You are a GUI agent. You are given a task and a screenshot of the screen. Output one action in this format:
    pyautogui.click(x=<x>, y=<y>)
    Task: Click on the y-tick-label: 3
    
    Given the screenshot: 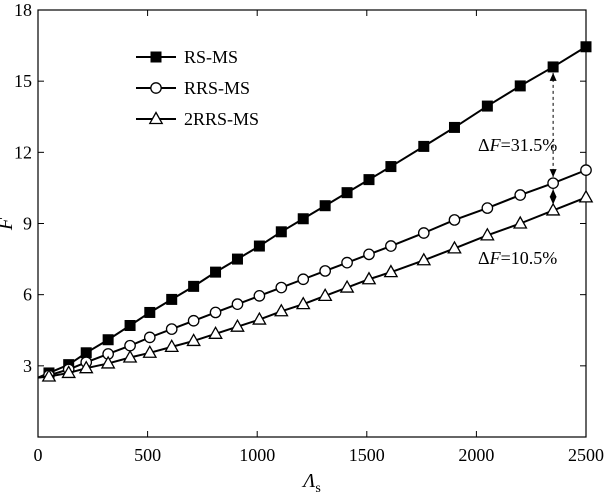 What is the action you would take?
    pyautogui.click(x=27, y=366)
    